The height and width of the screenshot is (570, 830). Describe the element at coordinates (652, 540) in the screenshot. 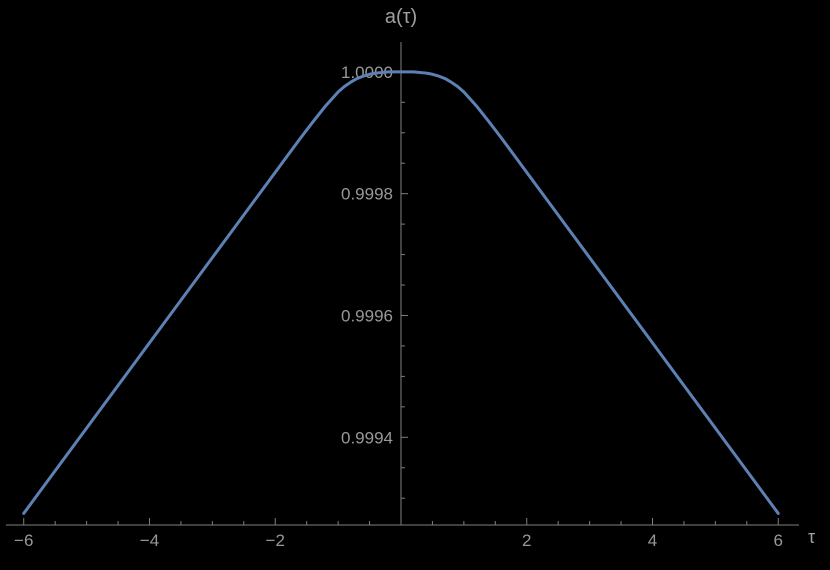

I see `x-tick-label: 4` at that location.